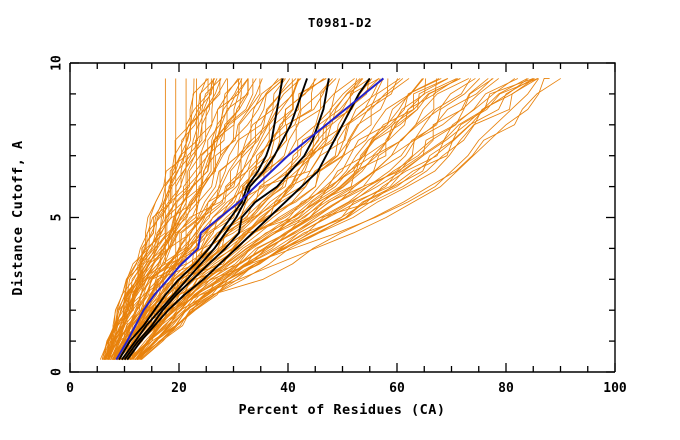 Image resolution: width=680 pixels, height=440 pixels. I want to click on y-tick-label: 5, so click(57, 218).